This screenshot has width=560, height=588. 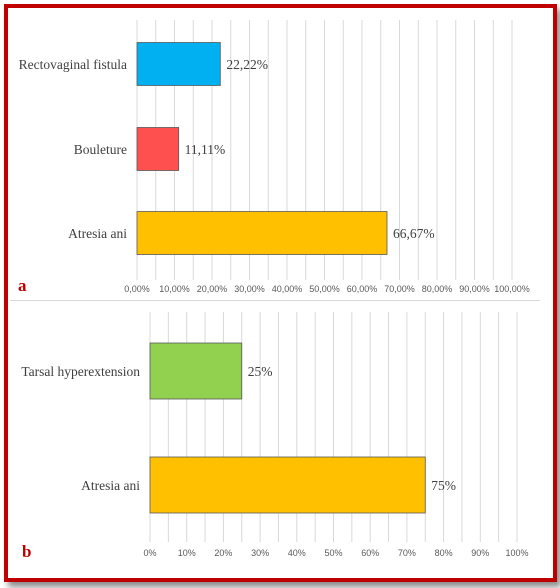 I want to click on x-tick-label: 30,00%, so click(x=249, y=289).